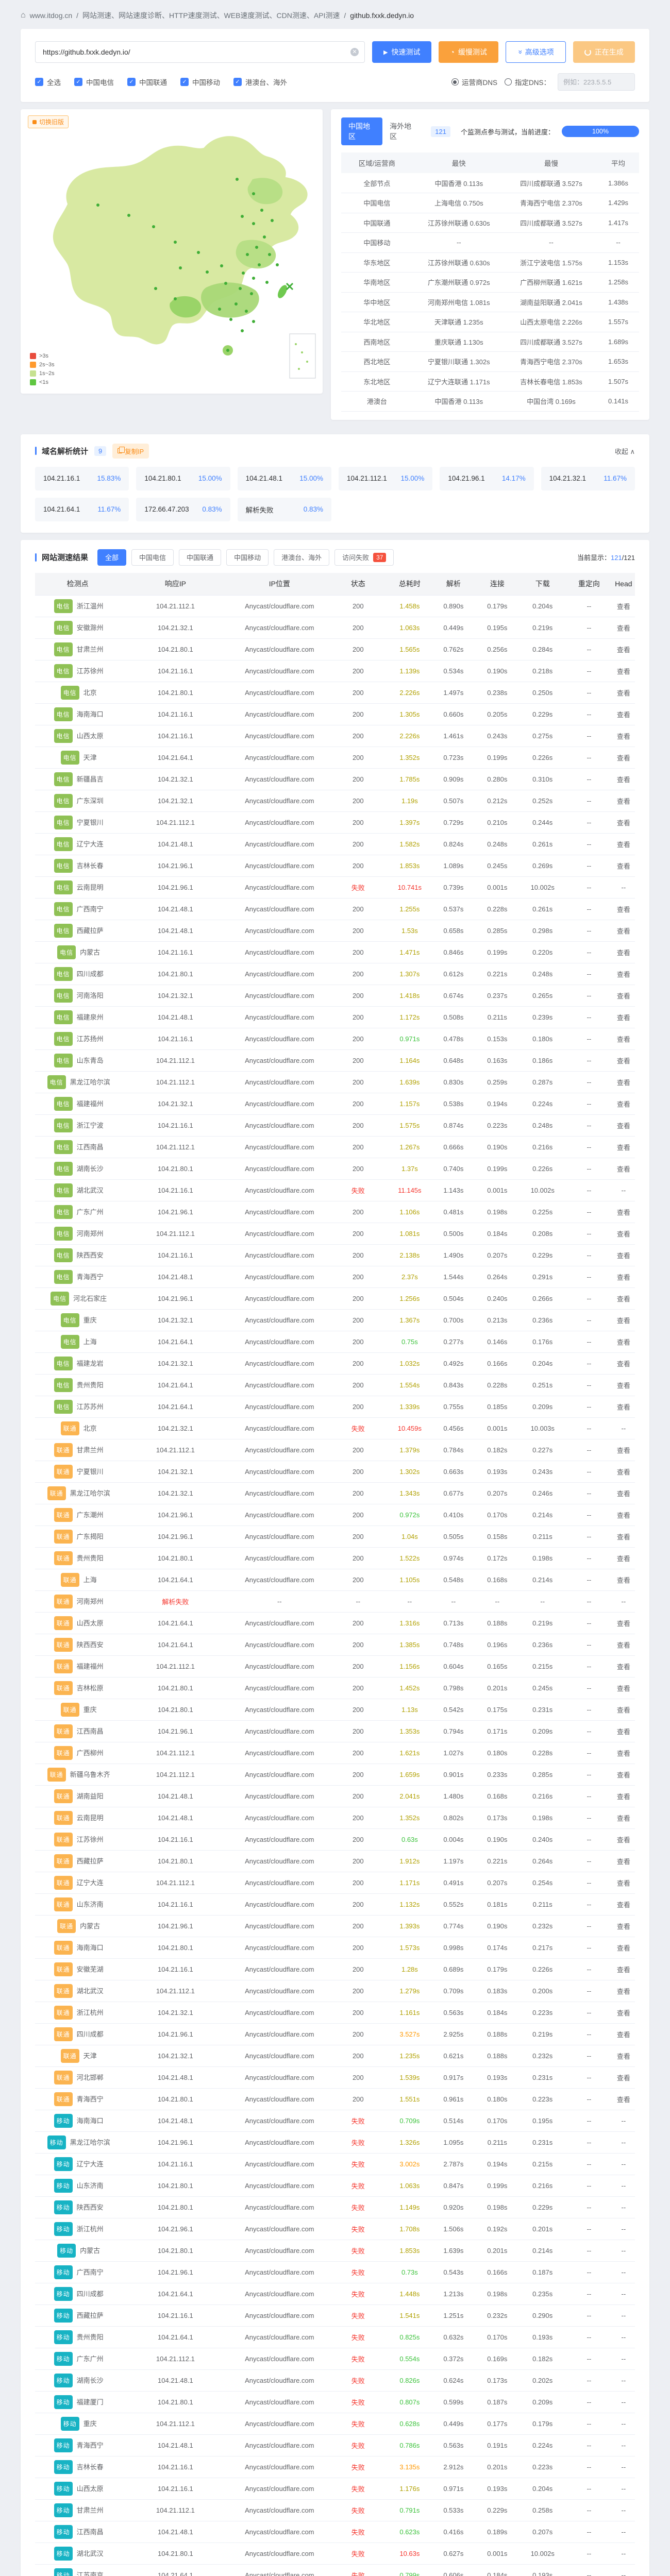 The image size is (670, 2576). What do you see at coordinates (172, 251) in the screenshot?
I see `china-map` at bounding box center [172, 251].